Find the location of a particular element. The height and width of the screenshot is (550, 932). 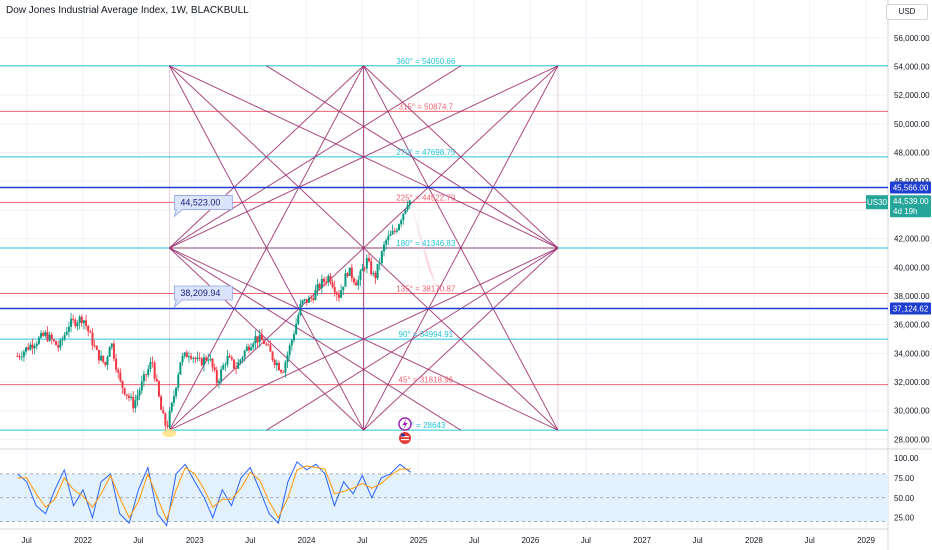

price-annotations: 44,523.00 38,209.94 is located at coordinates (203, 252).